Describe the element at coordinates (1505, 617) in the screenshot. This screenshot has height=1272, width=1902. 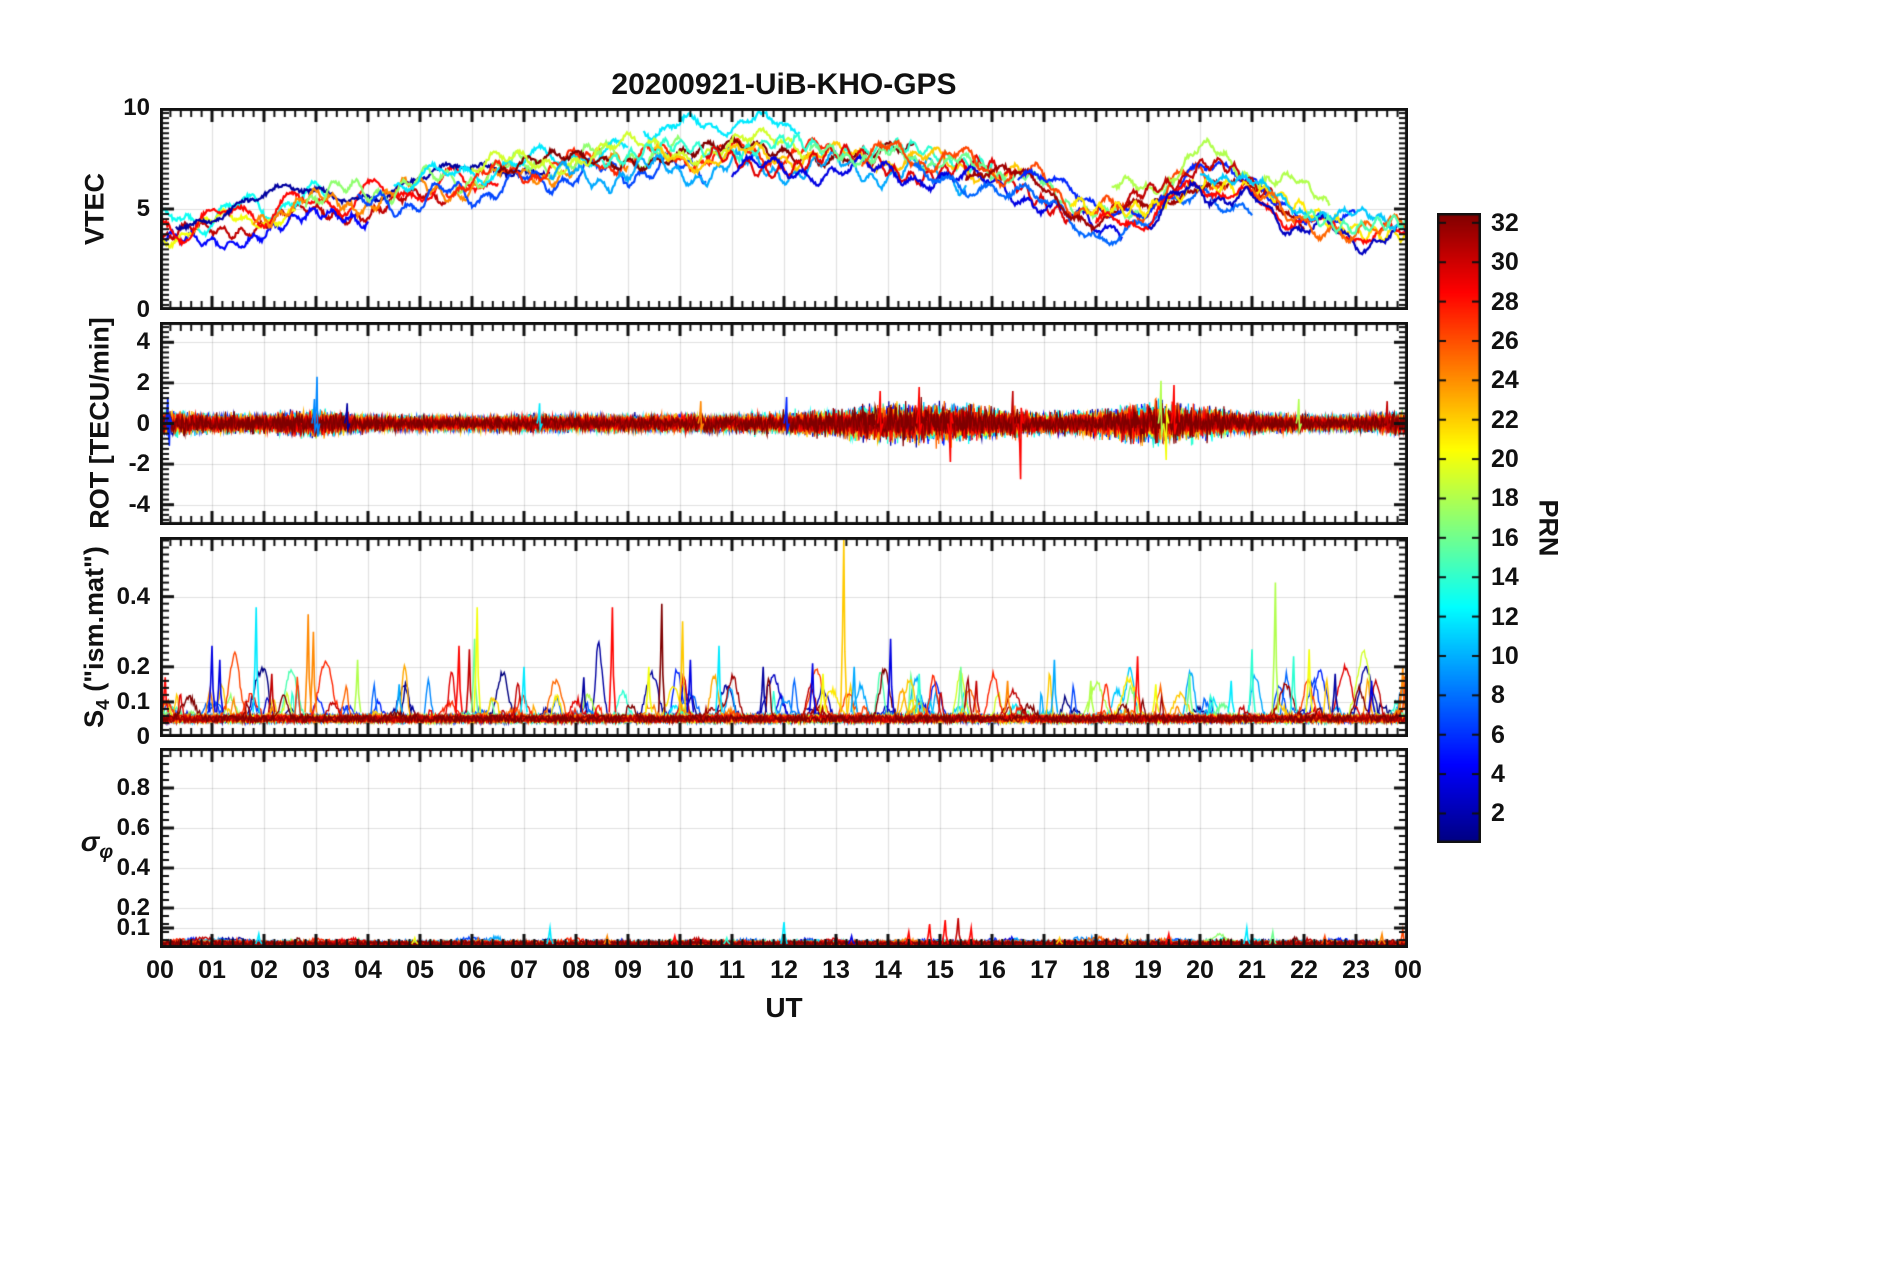
I see `colorbar-tick-label: 12` at that location.